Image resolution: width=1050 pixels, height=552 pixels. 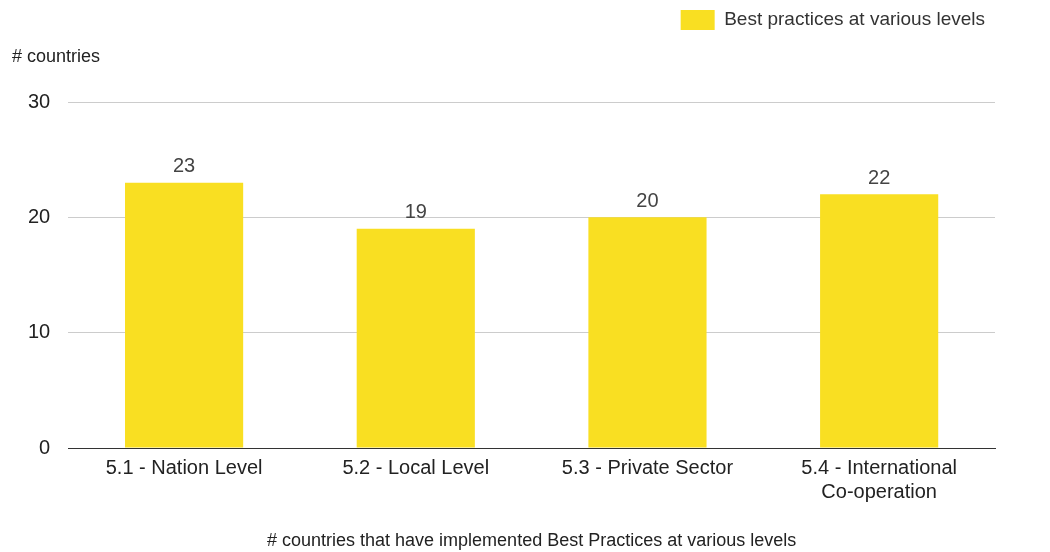 I want to click on data-label: 22, so click(x=879, y=176).